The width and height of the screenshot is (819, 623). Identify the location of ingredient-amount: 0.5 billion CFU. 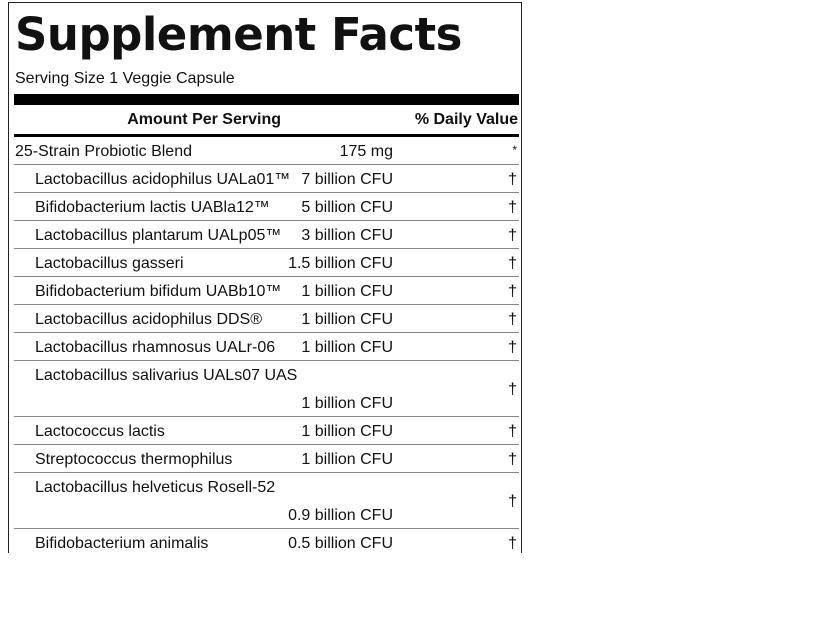
(340, 543).